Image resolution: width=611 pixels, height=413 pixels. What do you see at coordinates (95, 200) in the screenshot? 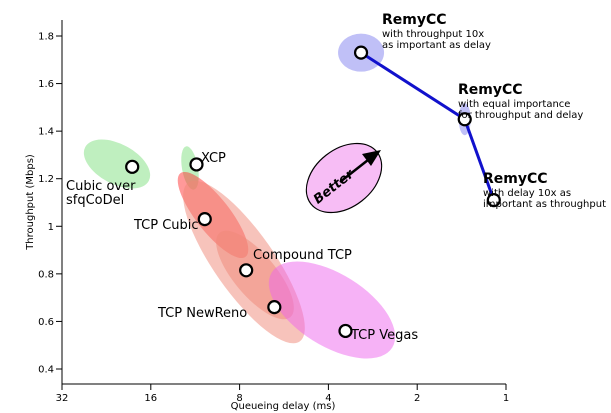
I see `label-cubic-over-sfqcodel-2: sfqCoDel` at bounding box center [95, 200].